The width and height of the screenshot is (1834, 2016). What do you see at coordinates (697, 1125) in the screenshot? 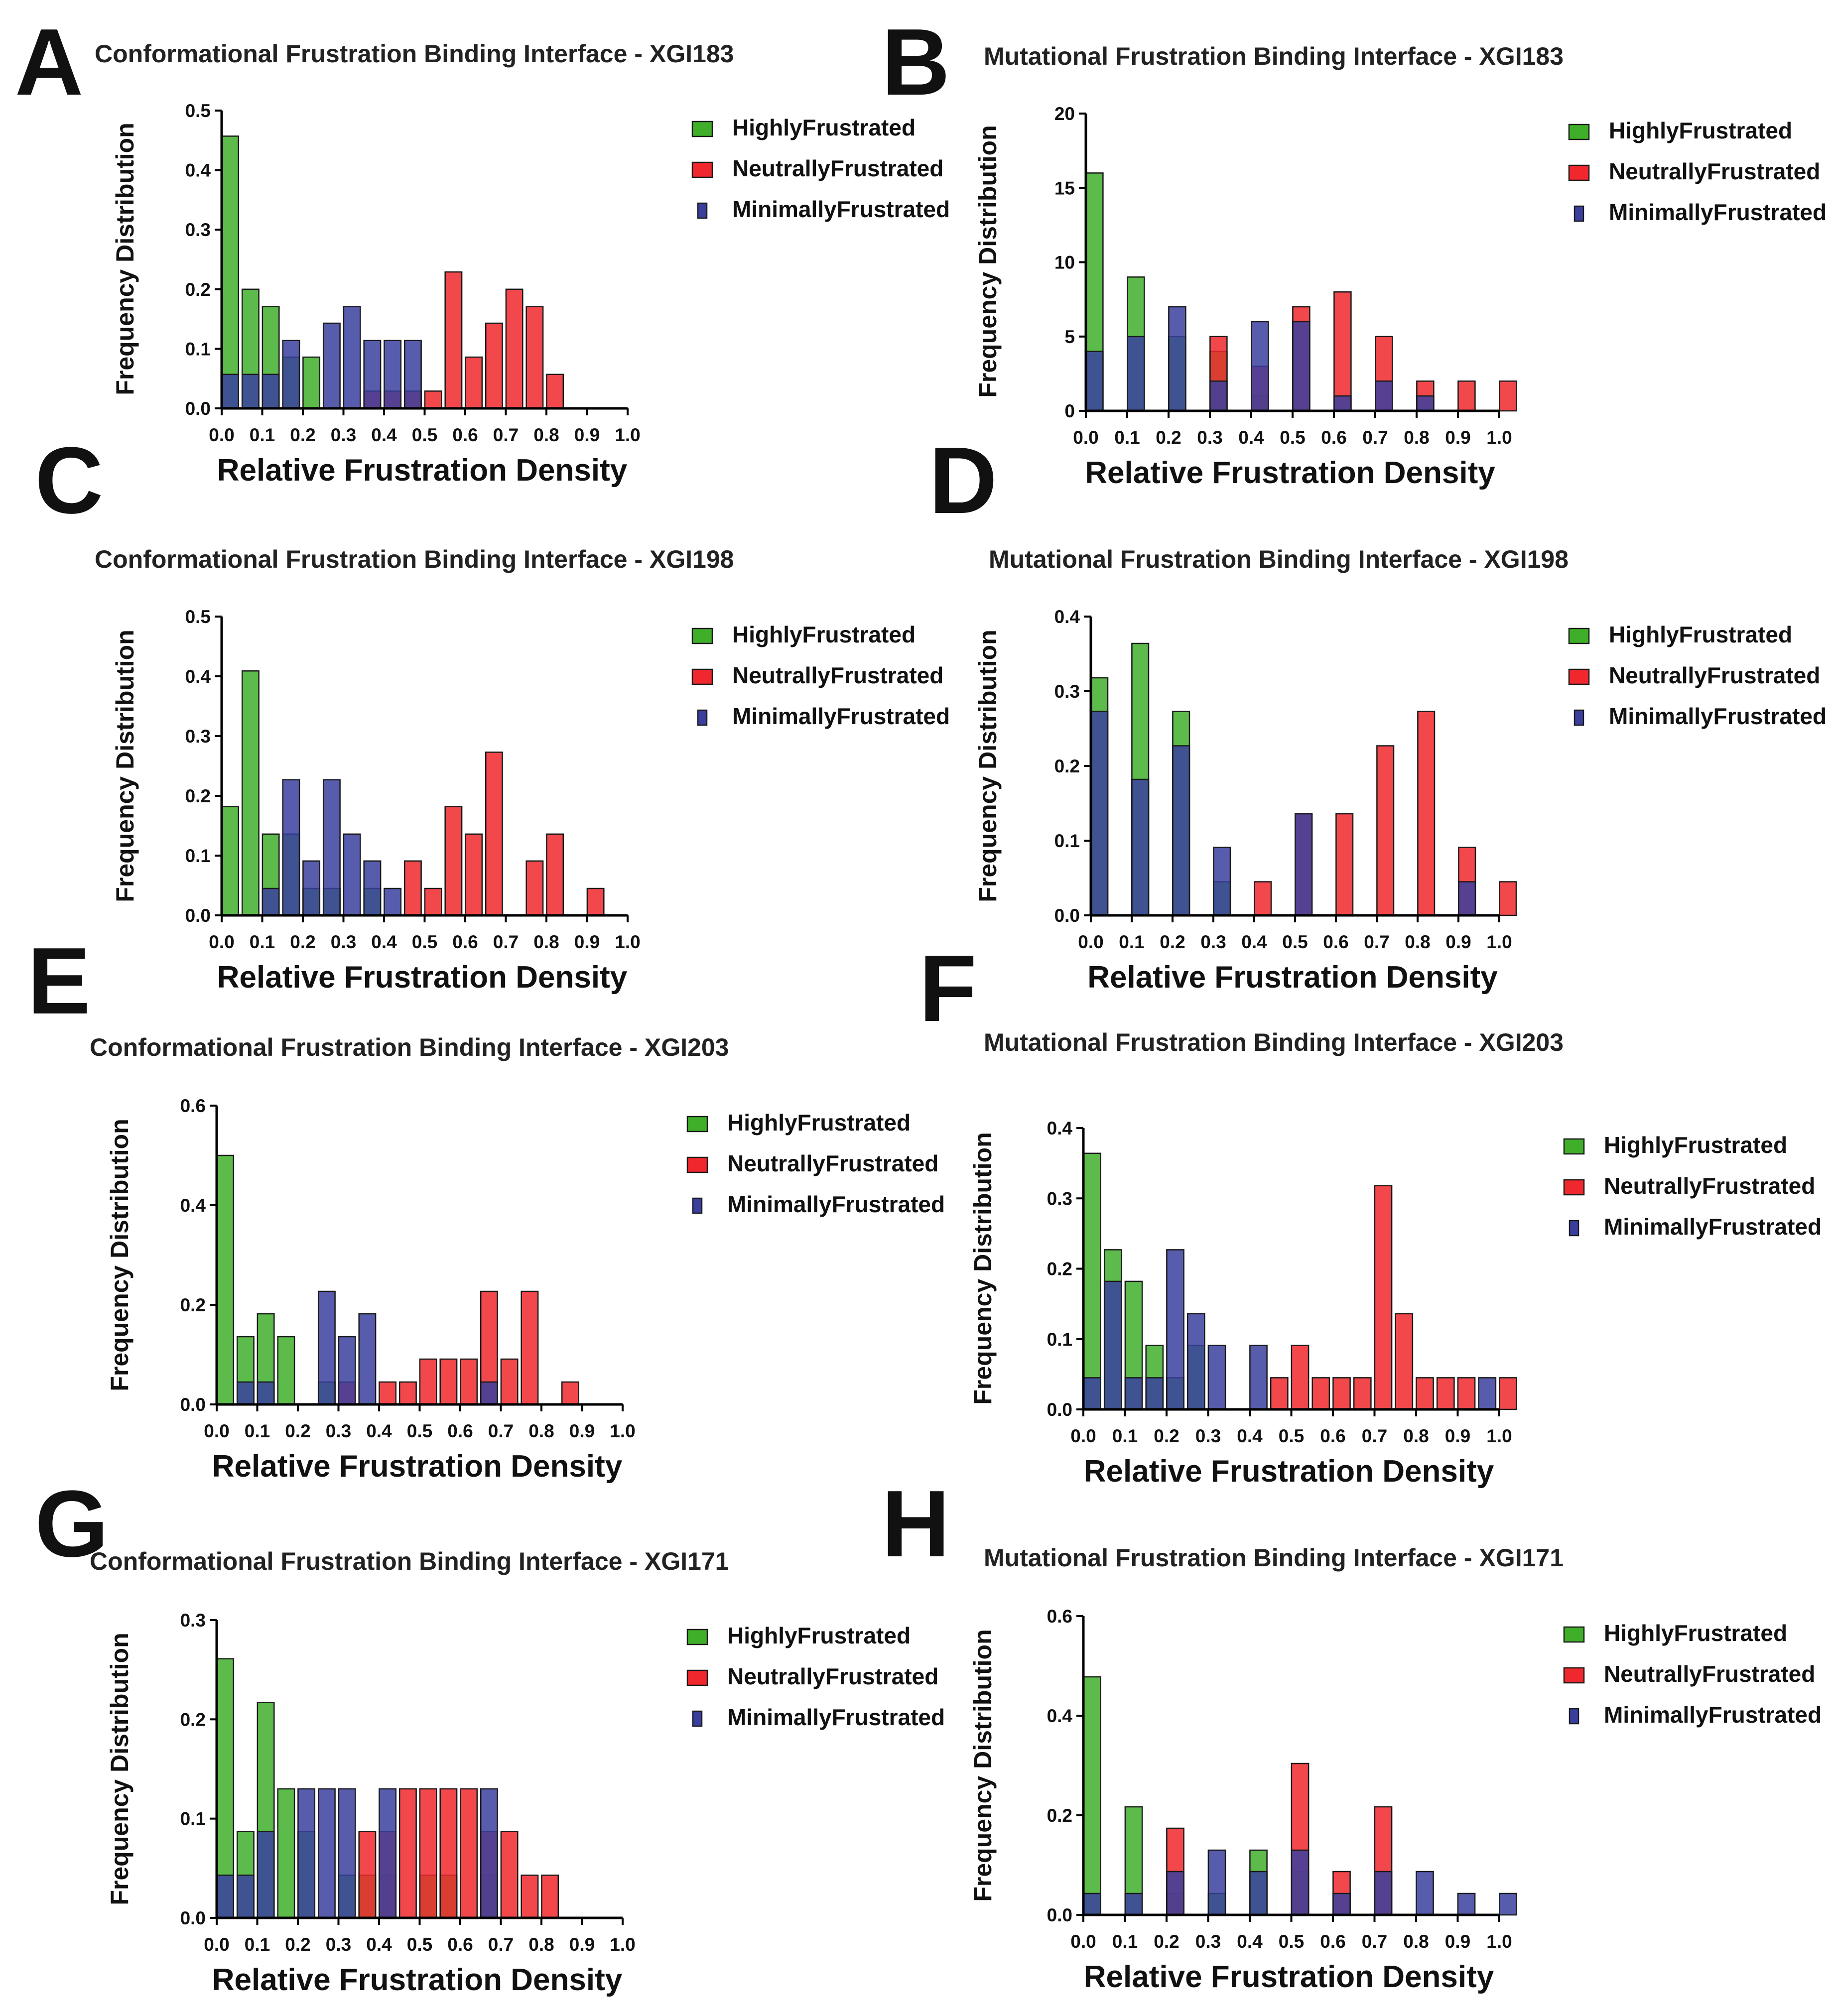
I see `legend-swatch-highlyfrustrated` at bounding box center [697, 1125].